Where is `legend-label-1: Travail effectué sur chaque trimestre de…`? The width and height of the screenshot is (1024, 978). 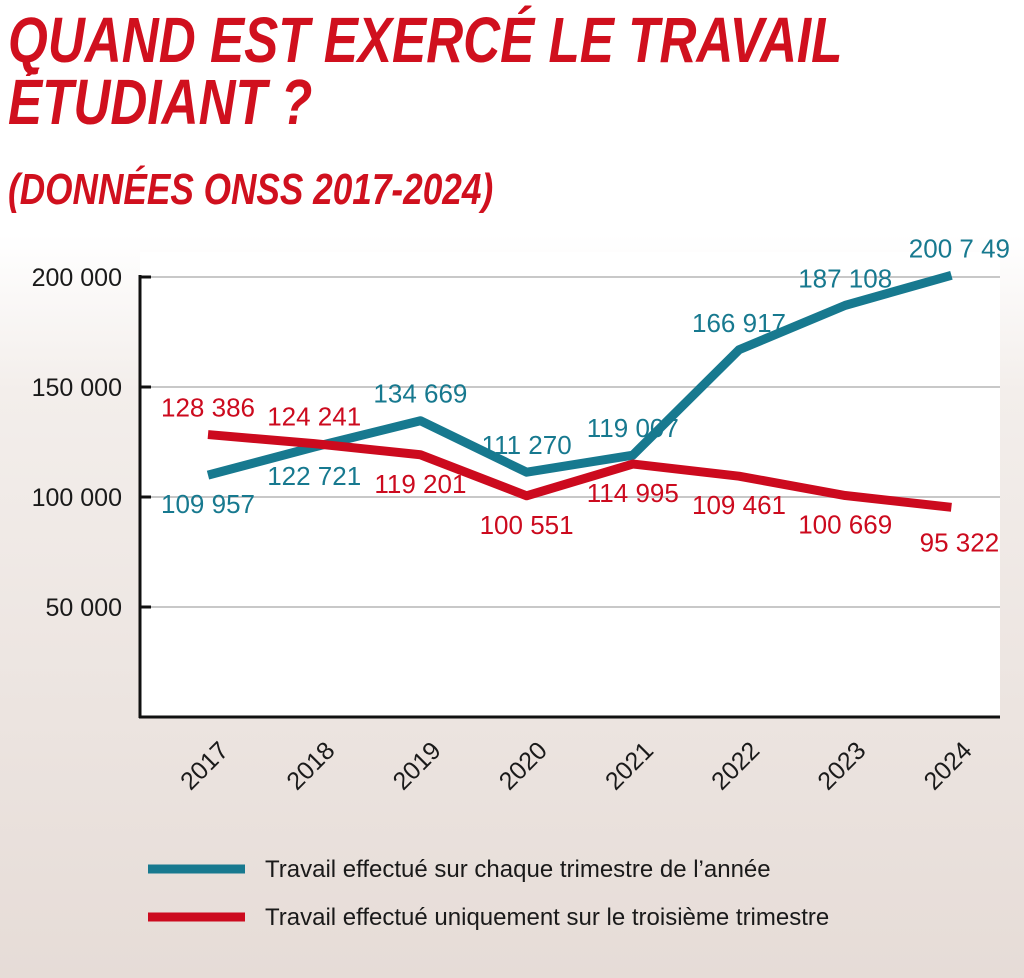 legend-label-1: Travail effectué sur chaque trimestre de… is located at coordinates (518, 869).